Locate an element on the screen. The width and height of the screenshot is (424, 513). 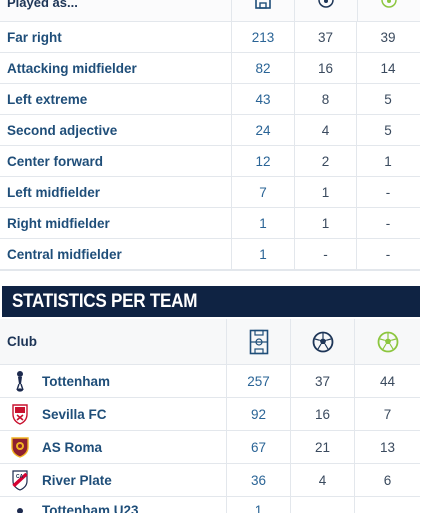
position-link: Second adjective is located at coordinates (62, 130).